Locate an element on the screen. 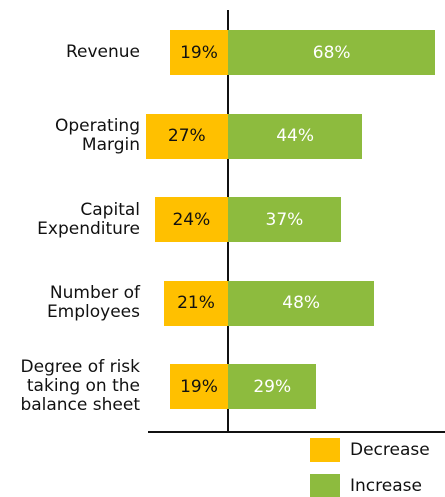 The image size is (445, 497). decrease-bar: 27% is located at coordinates (186, 136).